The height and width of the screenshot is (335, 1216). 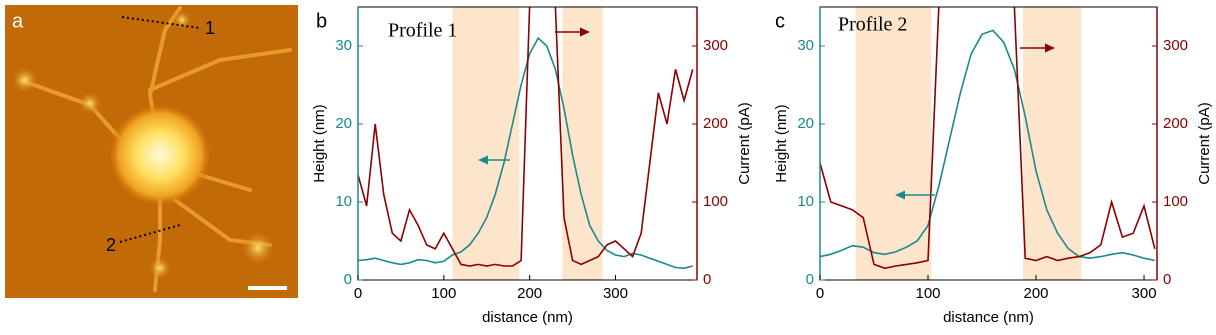 I want to click on chart-title: Profile 1, so click(x=422, y=31).